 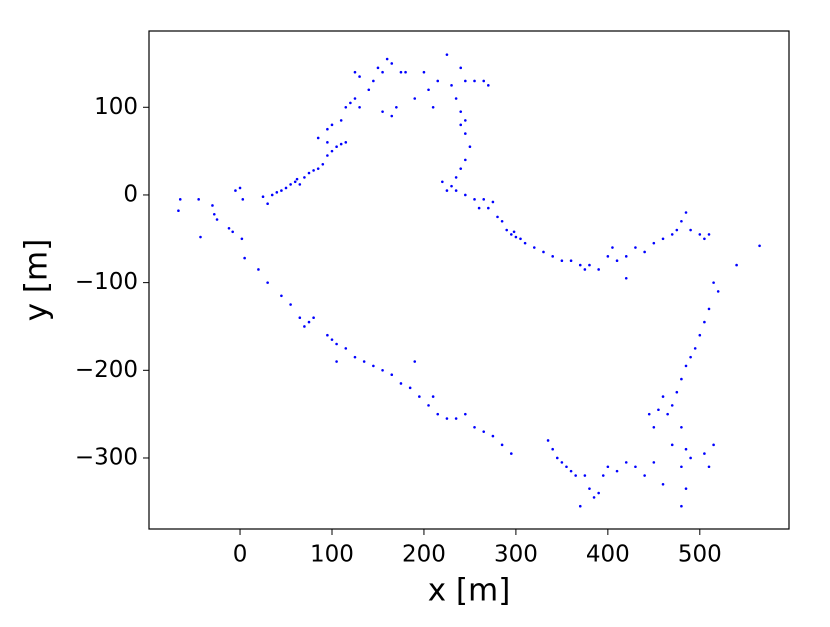 I want to click on x-tick-label: 0, so click(x=240, y=555).